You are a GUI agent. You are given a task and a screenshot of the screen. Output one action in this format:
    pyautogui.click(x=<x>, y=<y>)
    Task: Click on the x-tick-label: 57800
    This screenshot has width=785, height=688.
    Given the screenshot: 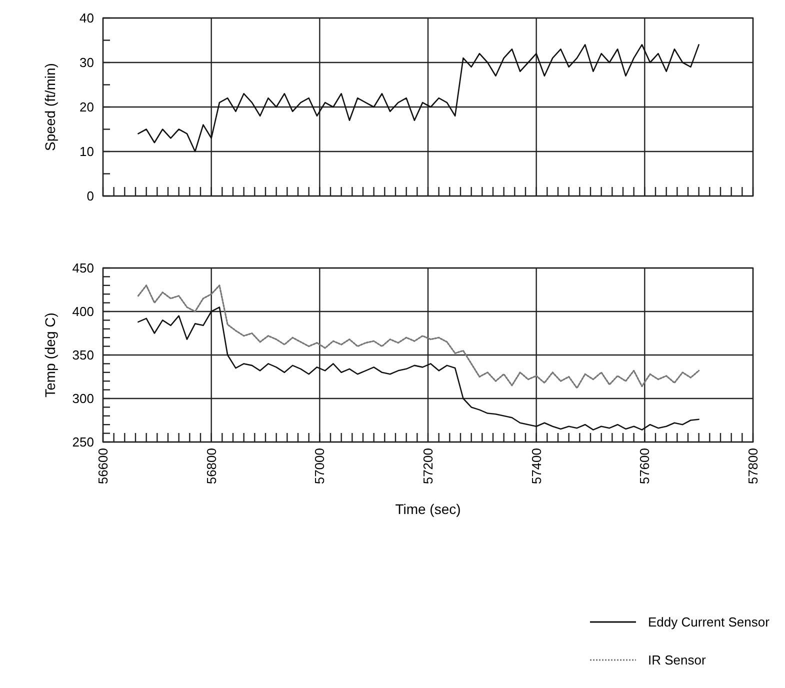 What is the action you would take?
    pyautogui.click(x=753, y=466)
    